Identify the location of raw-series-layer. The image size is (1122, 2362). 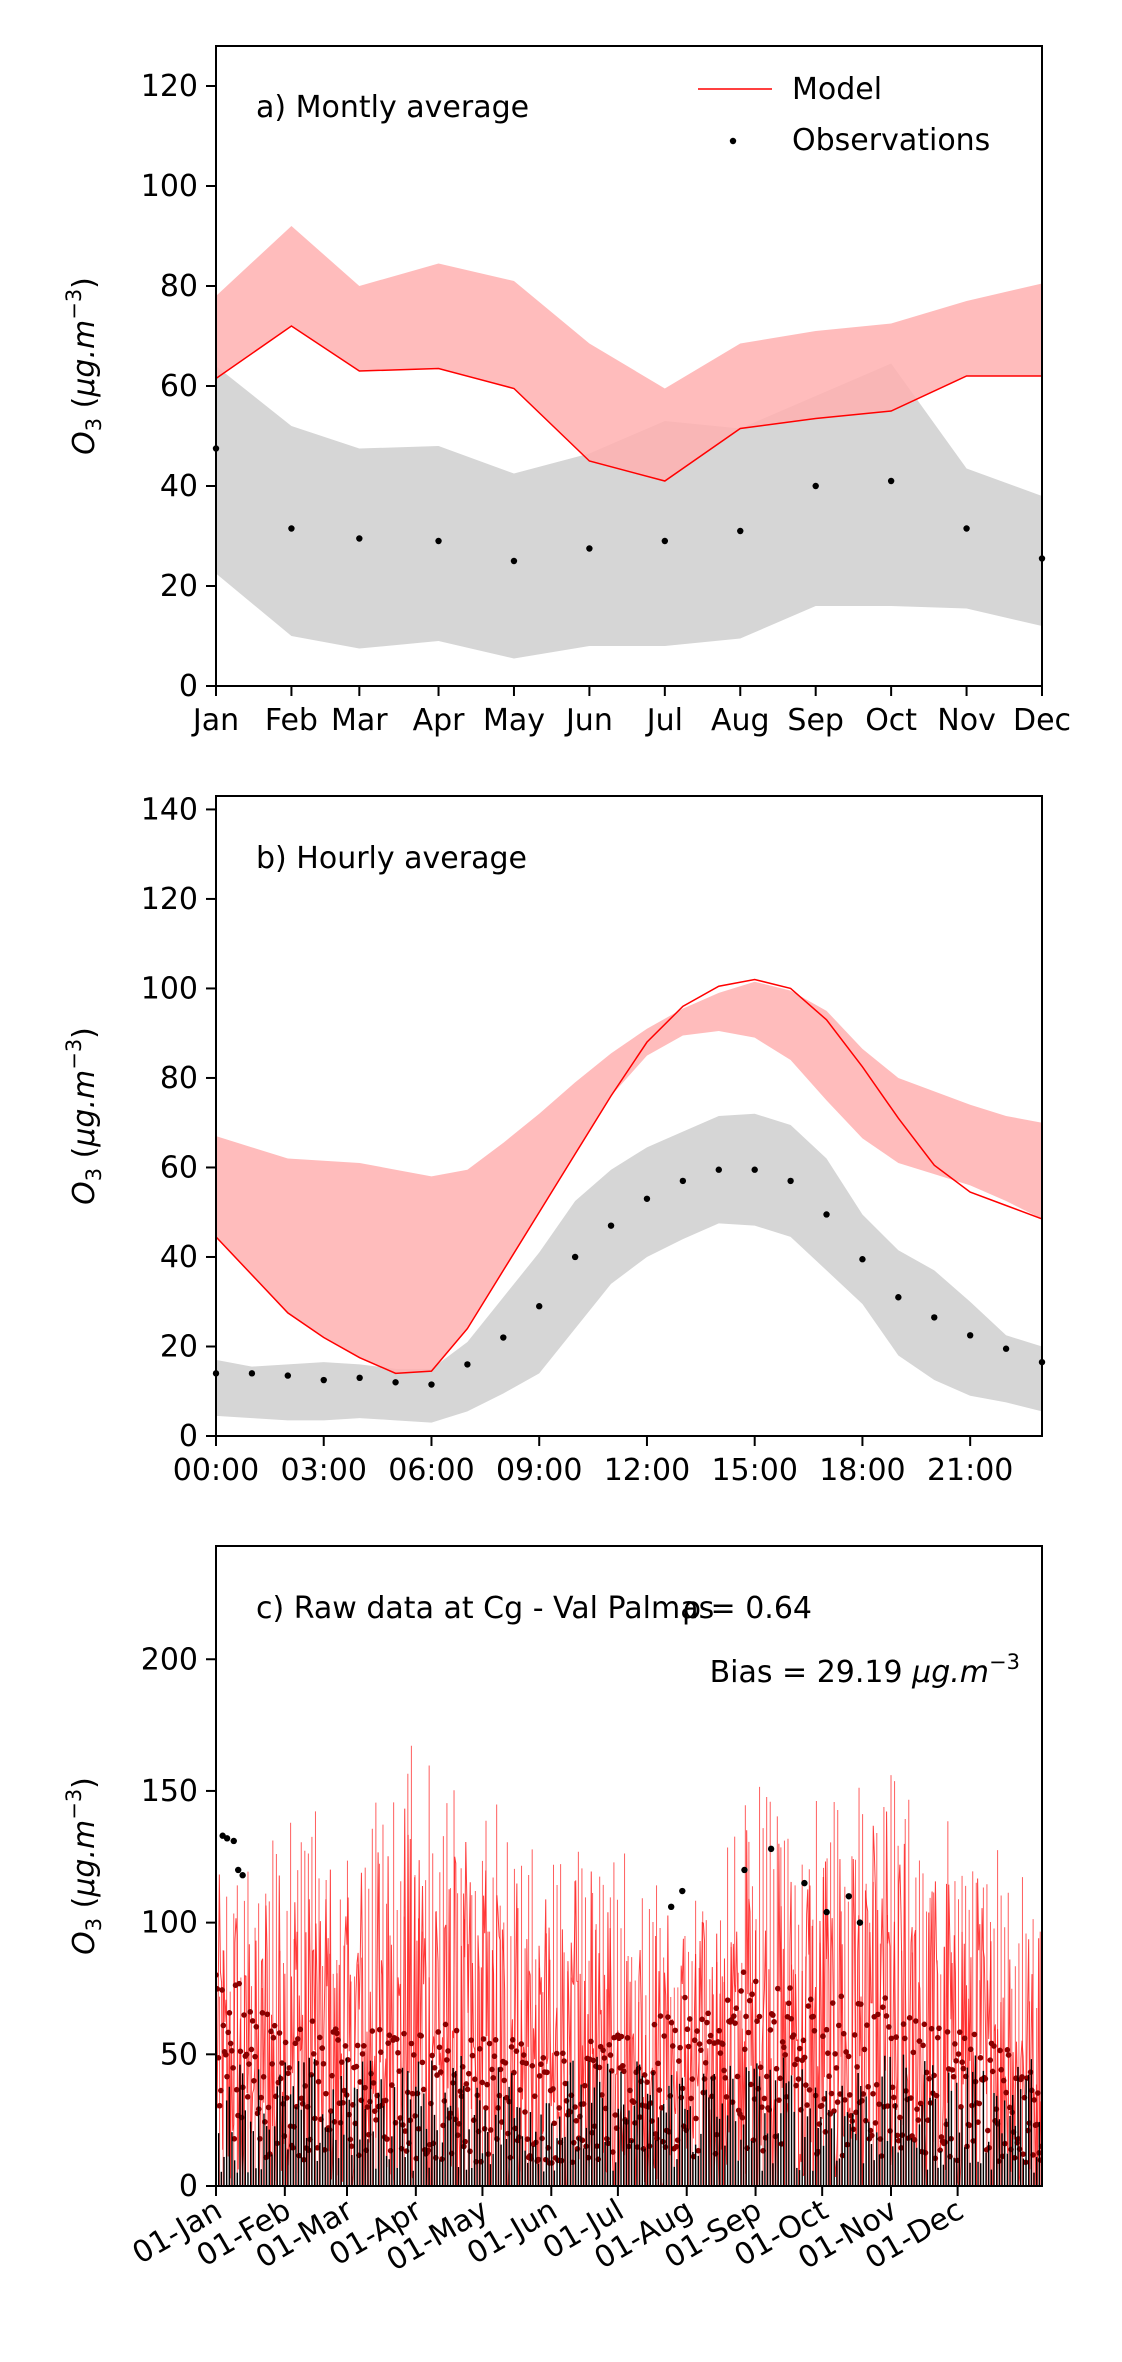
(629, 1965).